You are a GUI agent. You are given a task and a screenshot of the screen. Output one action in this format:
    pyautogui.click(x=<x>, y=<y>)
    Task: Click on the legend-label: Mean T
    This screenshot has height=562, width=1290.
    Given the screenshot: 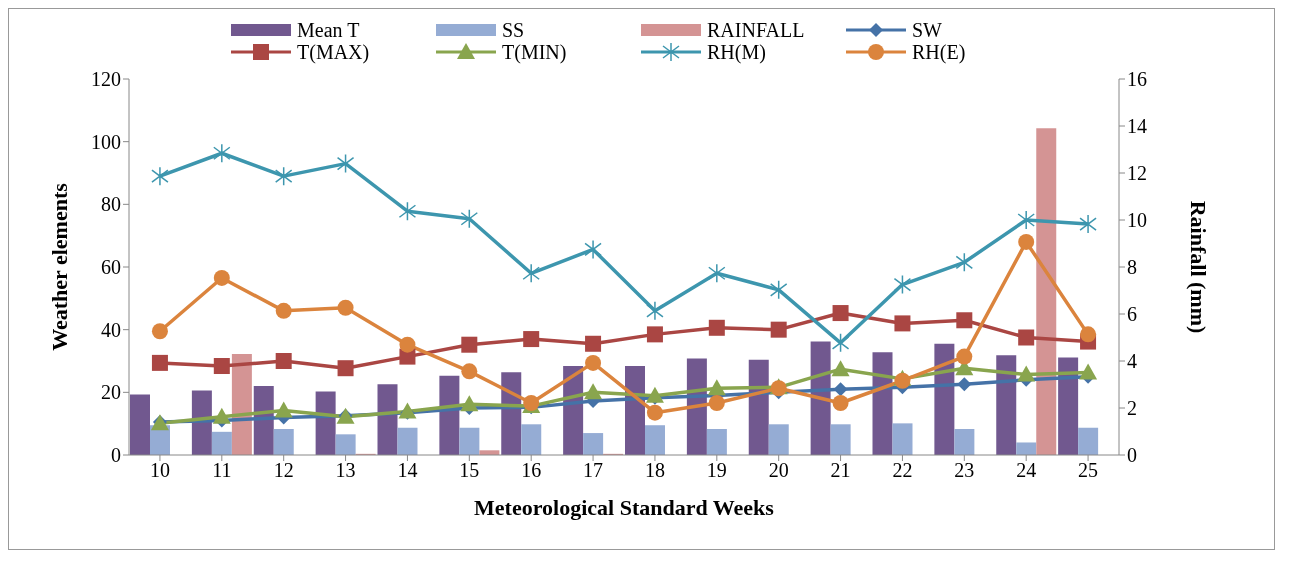 What is the action you would take?
    pyautogui.click(x=328, y=30)
    